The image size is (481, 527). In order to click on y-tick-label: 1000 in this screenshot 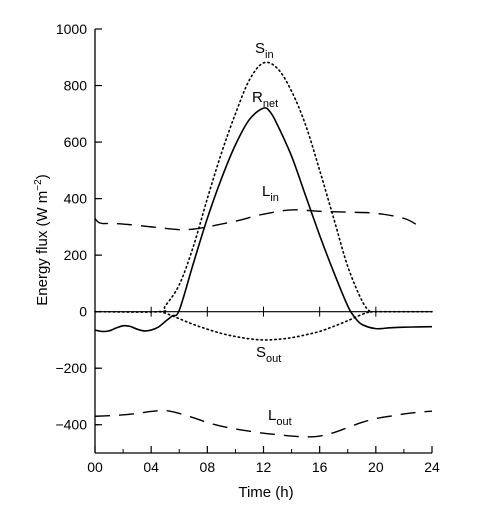, I will do `click(71, 29)`.